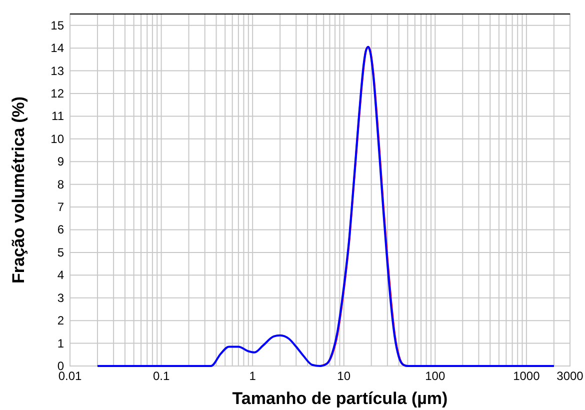 The image size is (585, 410). I want to click on y-tick-label: 5, so click(60, 252).